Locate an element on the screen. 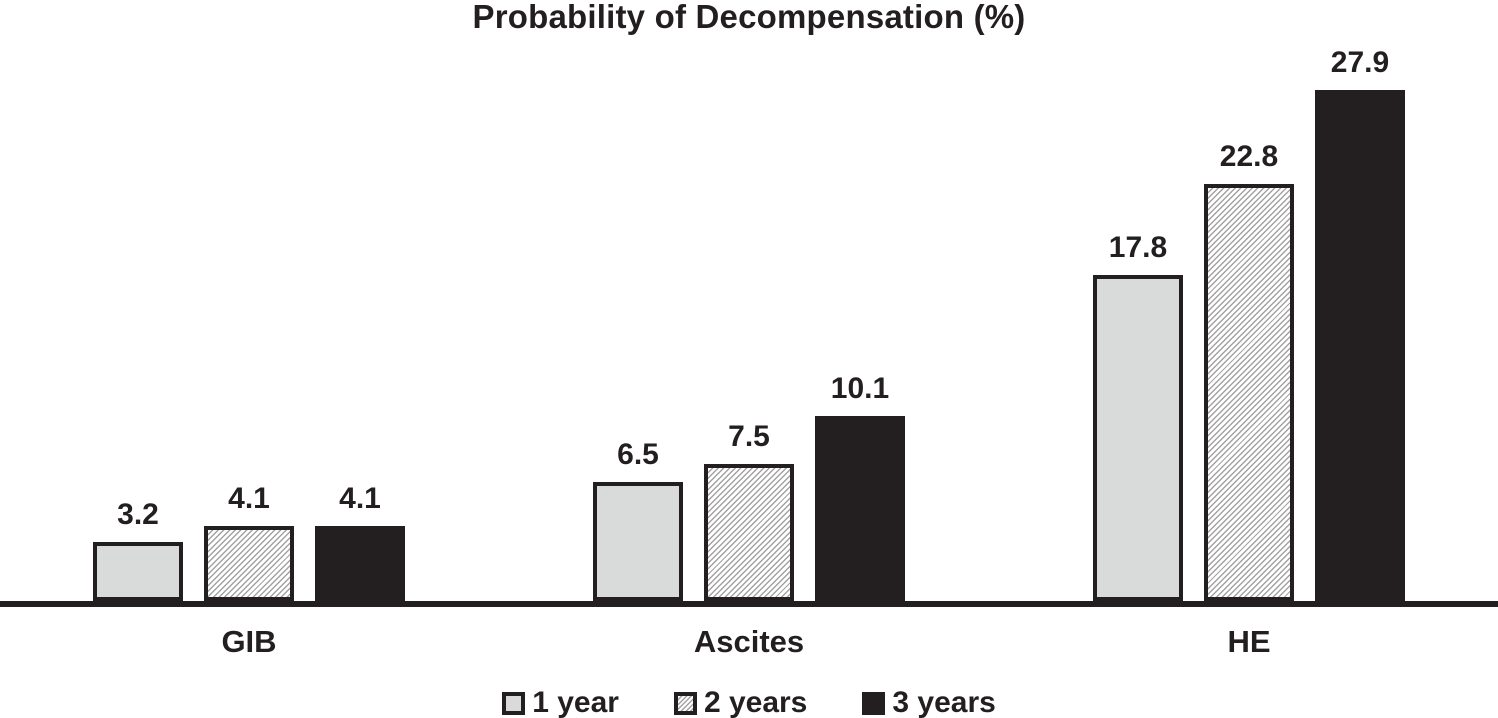  legend-item-3-years: 3 years is located at coordinates (929, 702).